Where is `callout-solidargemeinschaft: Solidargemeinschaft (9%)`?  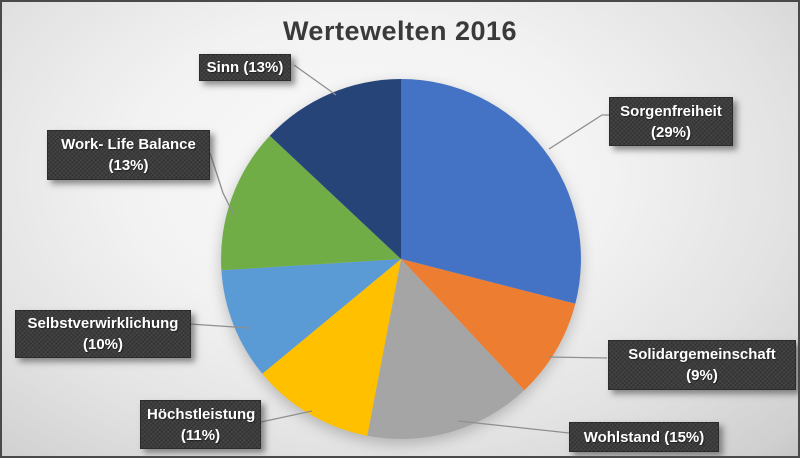 callout-solidargemeinschaft: Solidargemeinschaft (9%) is located at coordinates (702, 365).